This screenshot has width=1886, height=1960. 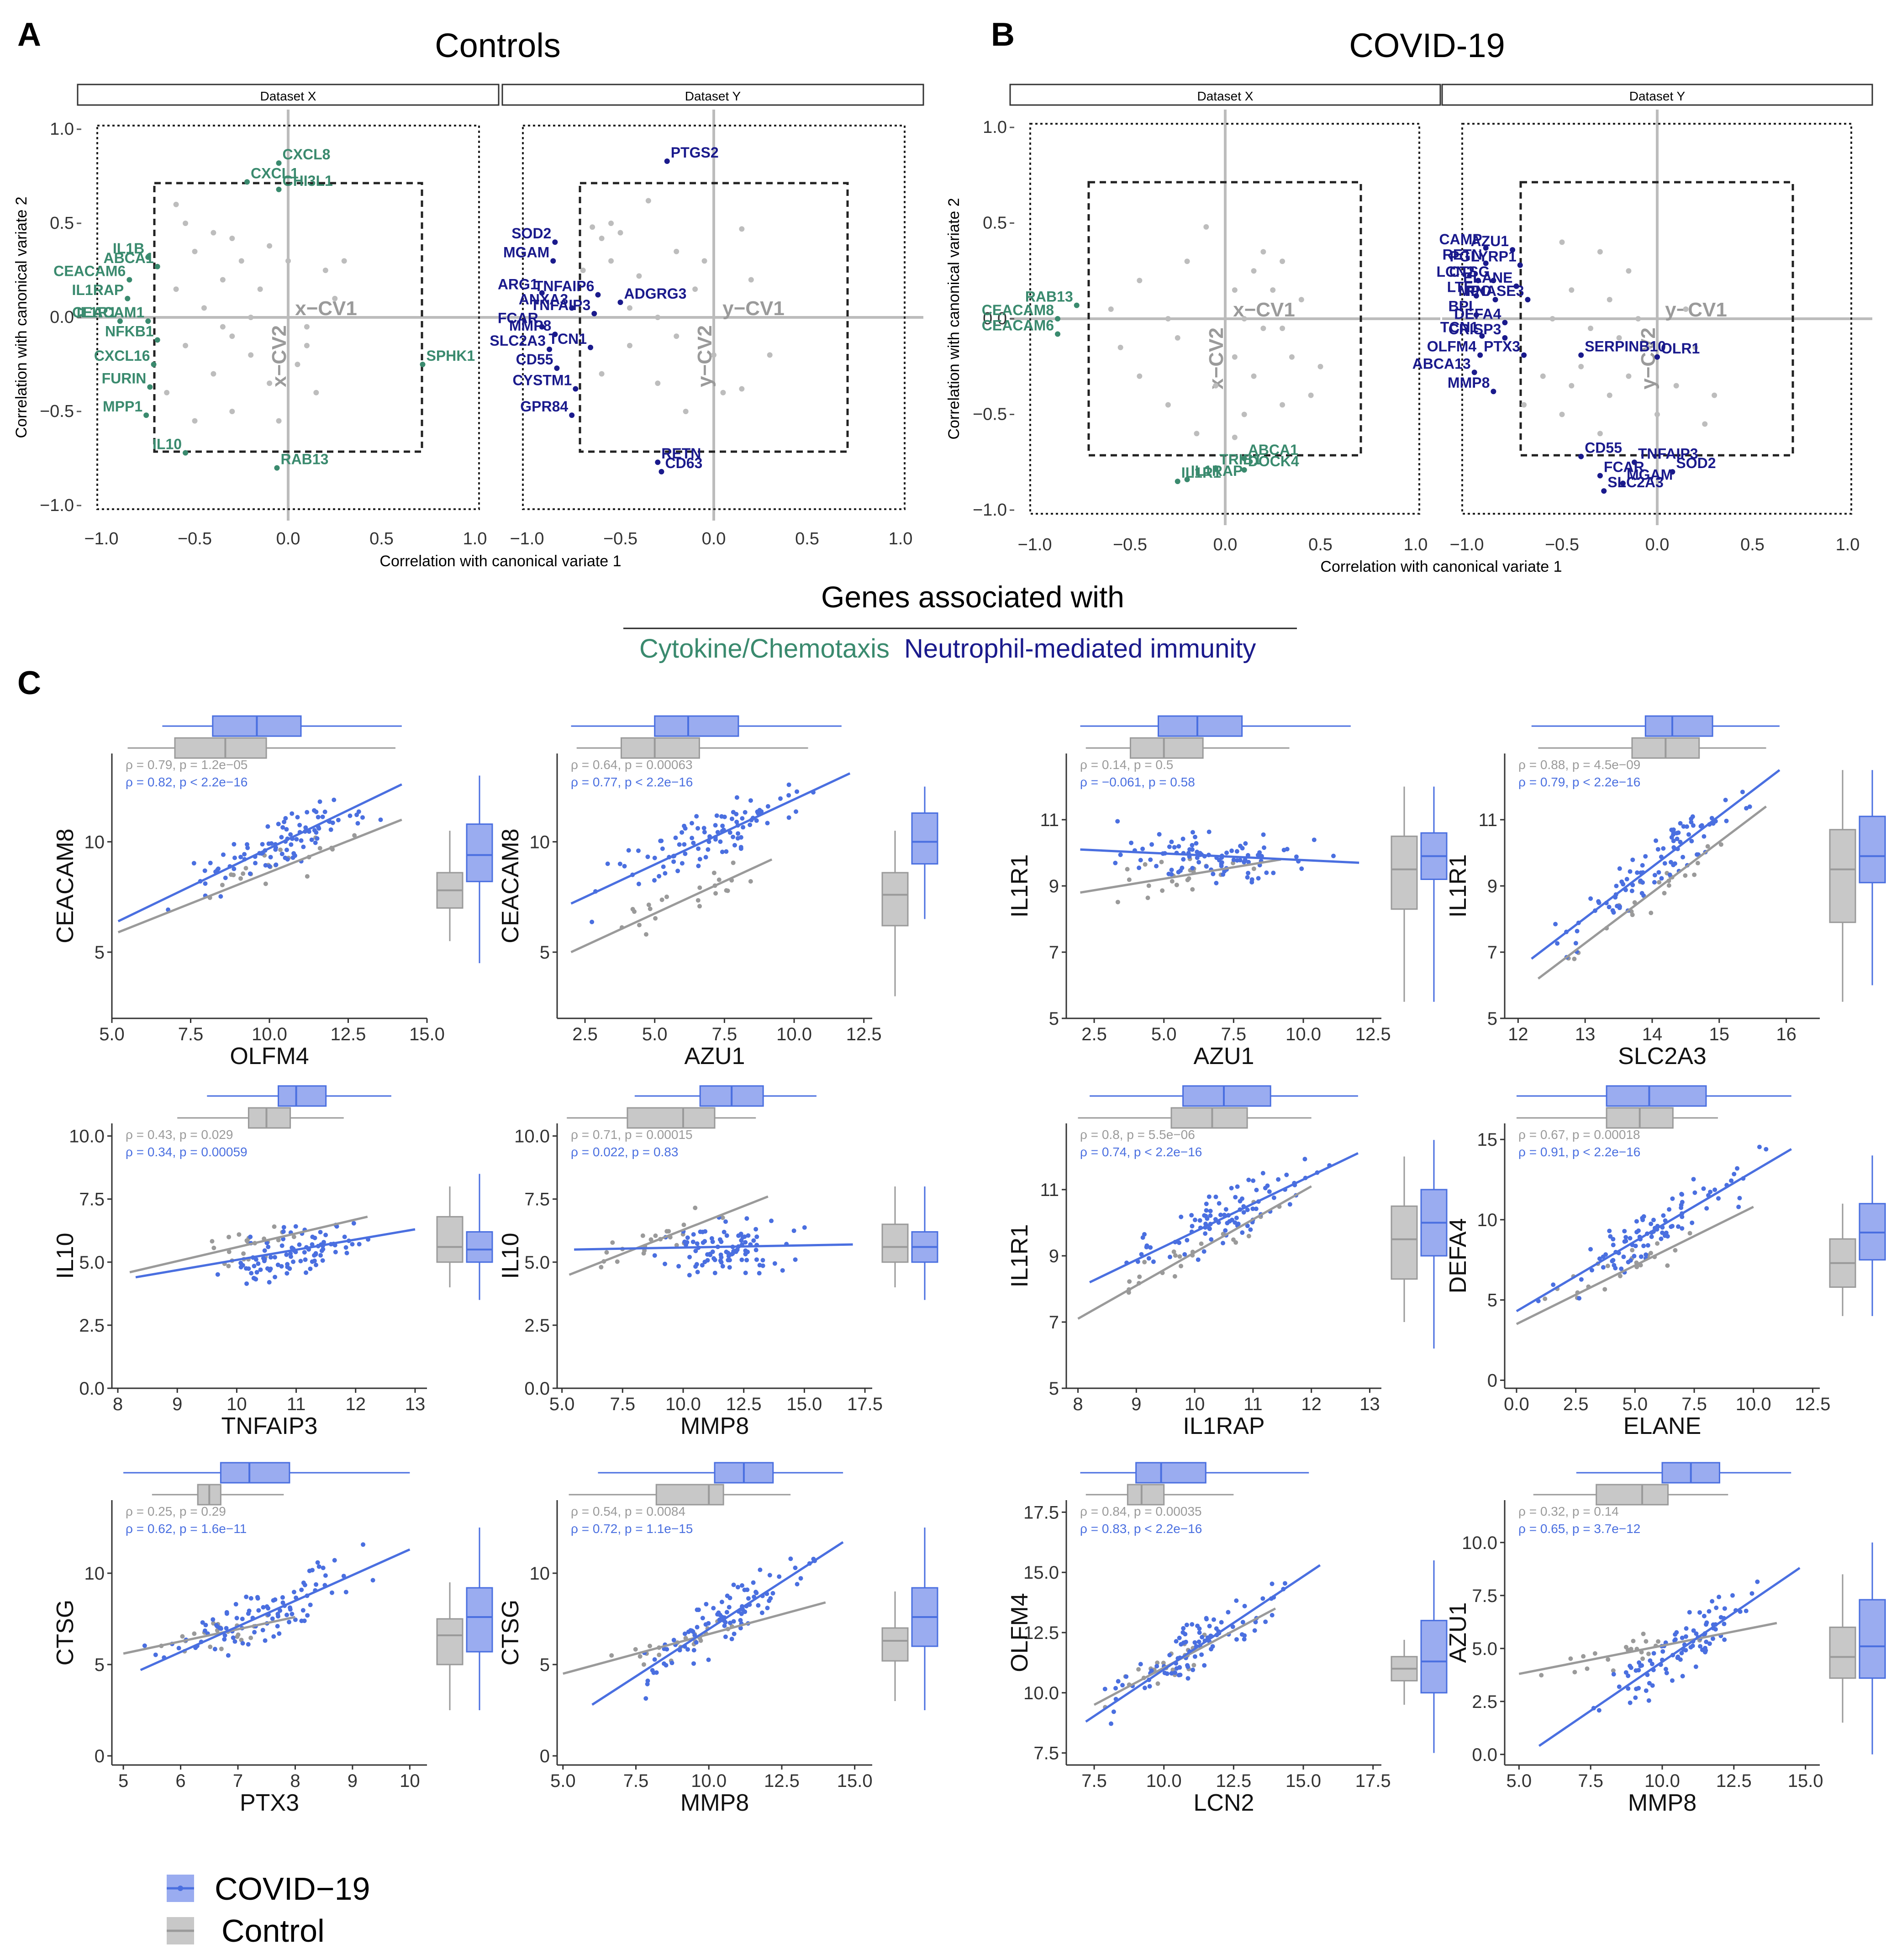 What do you see at coordinates (96, 312) in the screenshot?
I see `gene-label: IL1R1` at bounding box center [96, 312].